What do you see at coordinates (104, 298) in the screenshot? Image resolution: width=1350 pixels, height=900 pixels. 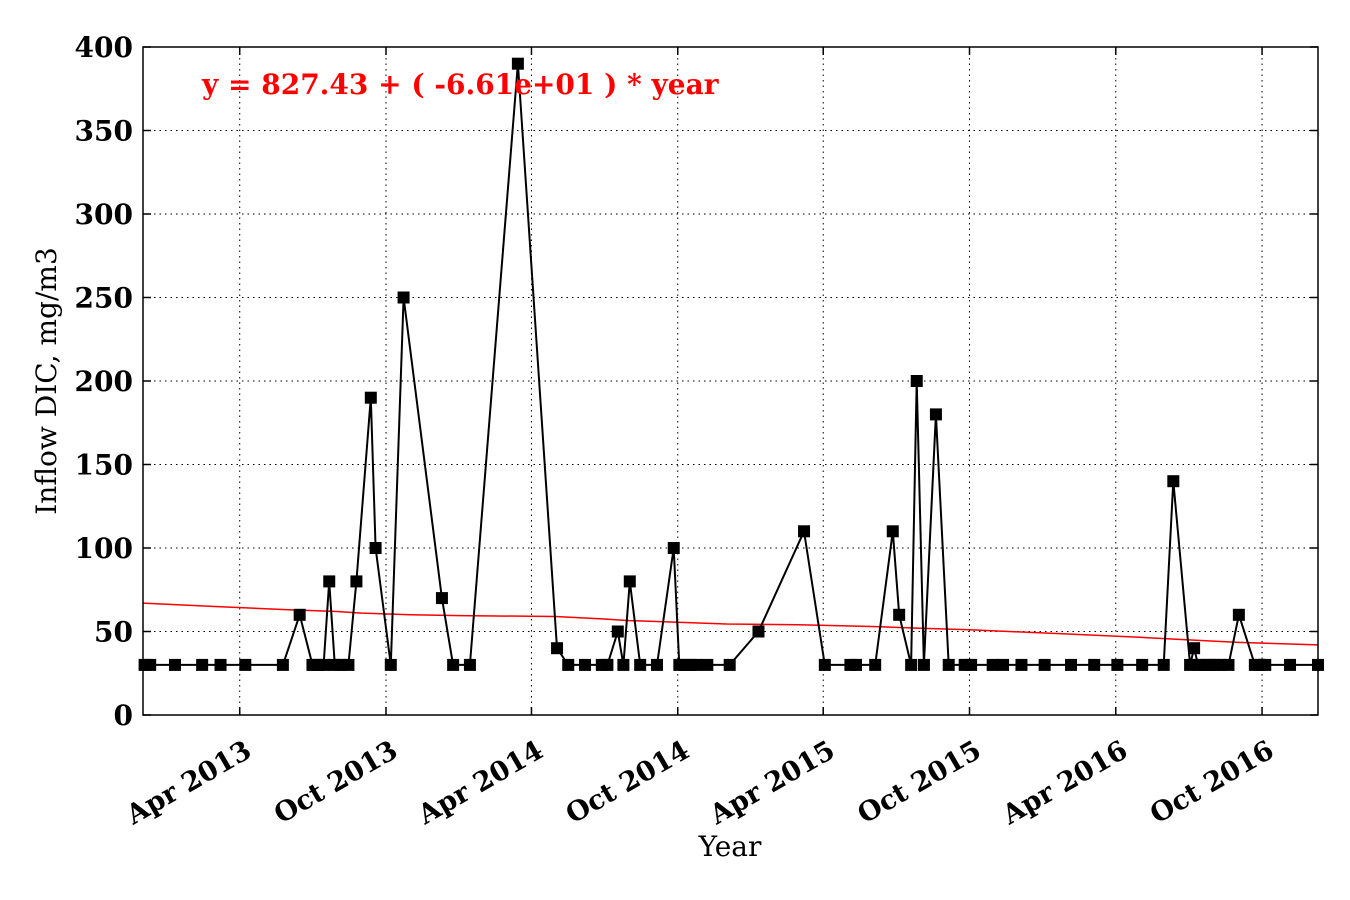 I see `y-tick-label: 250` at bounding box center [104, 298].